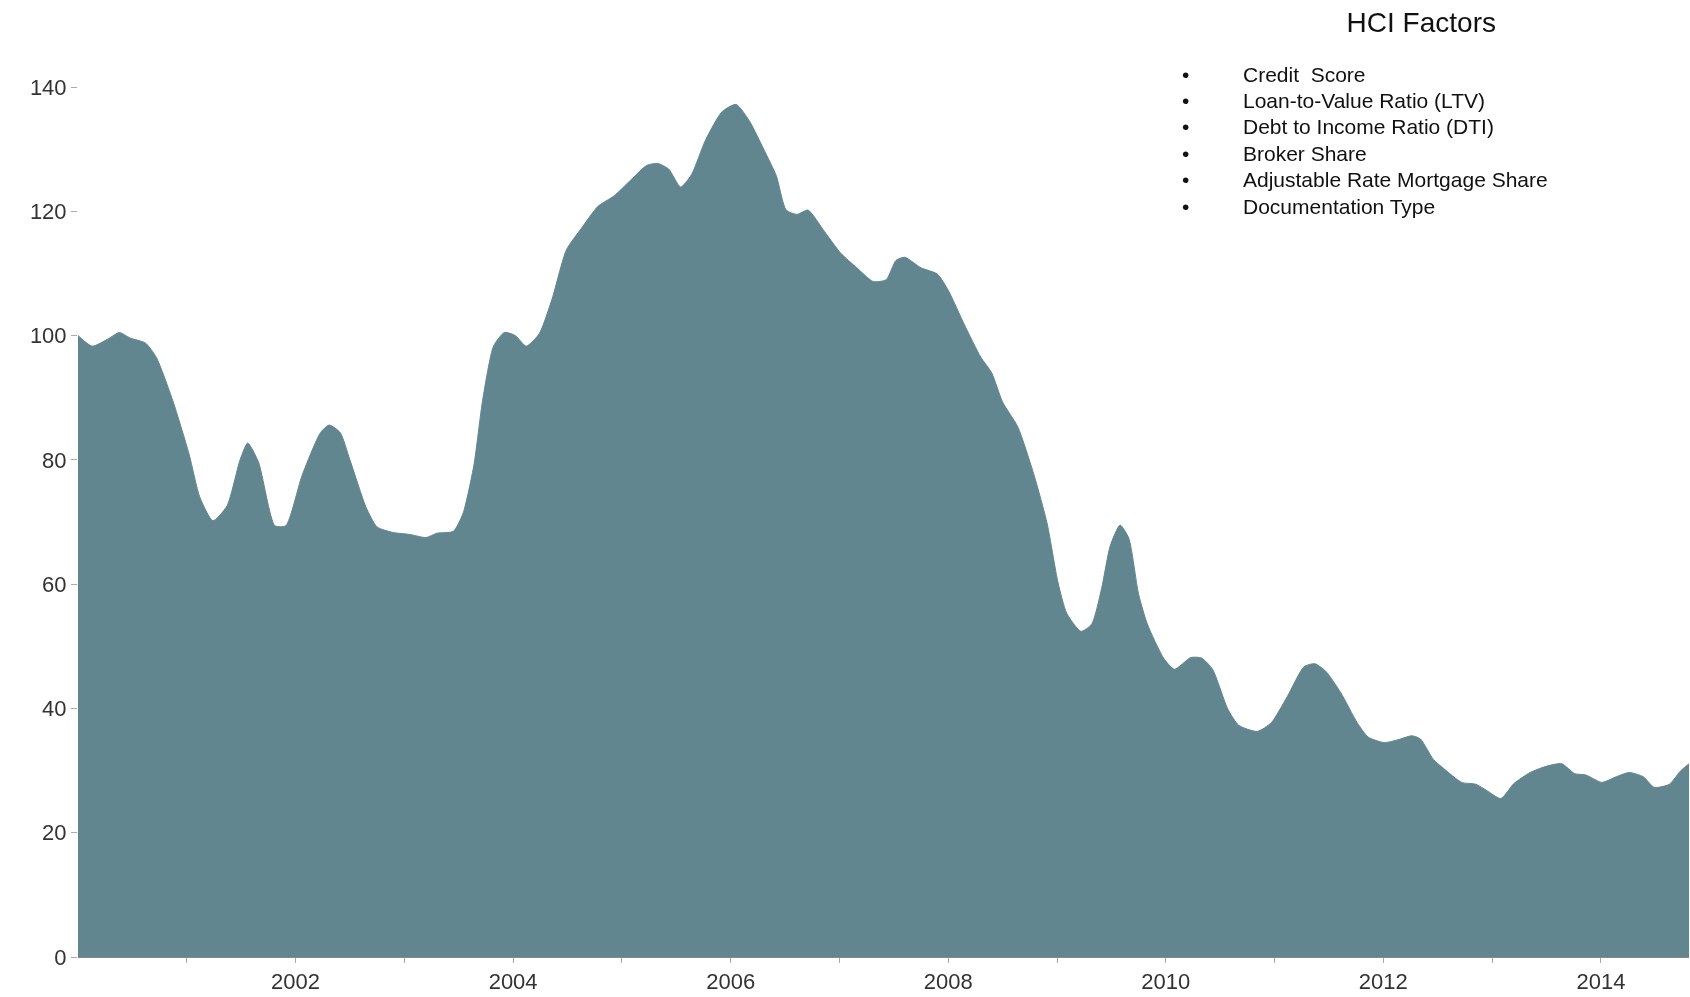  What do you see at coordinates (1421, 22) in the screenshot?
I see `chart-title: HCI Factors` at bounding box center [1421, 22].